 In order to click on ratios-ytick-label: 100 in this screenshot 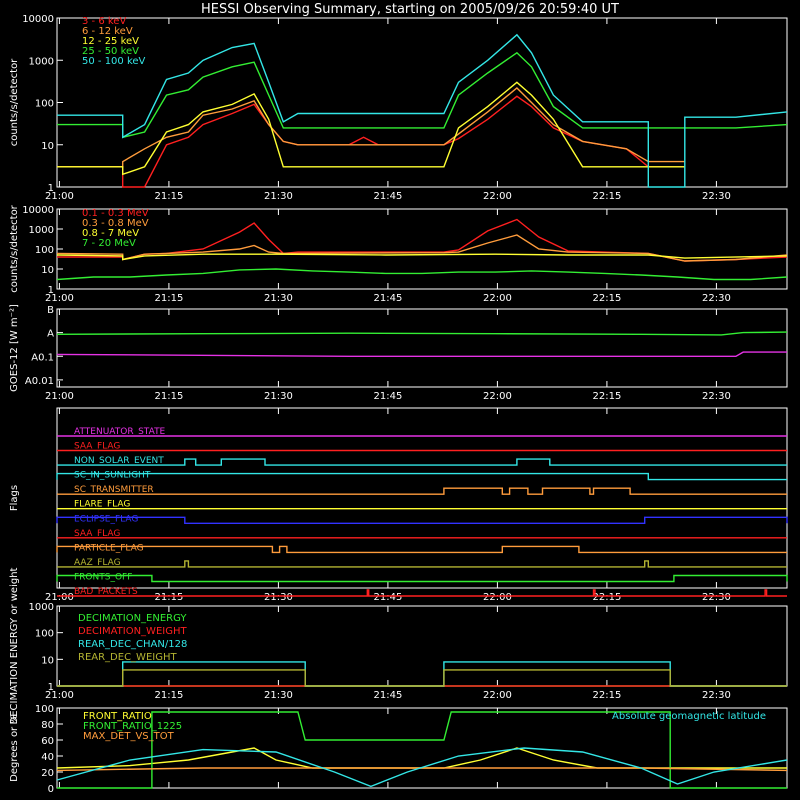, I will do `click(44, 709)`.